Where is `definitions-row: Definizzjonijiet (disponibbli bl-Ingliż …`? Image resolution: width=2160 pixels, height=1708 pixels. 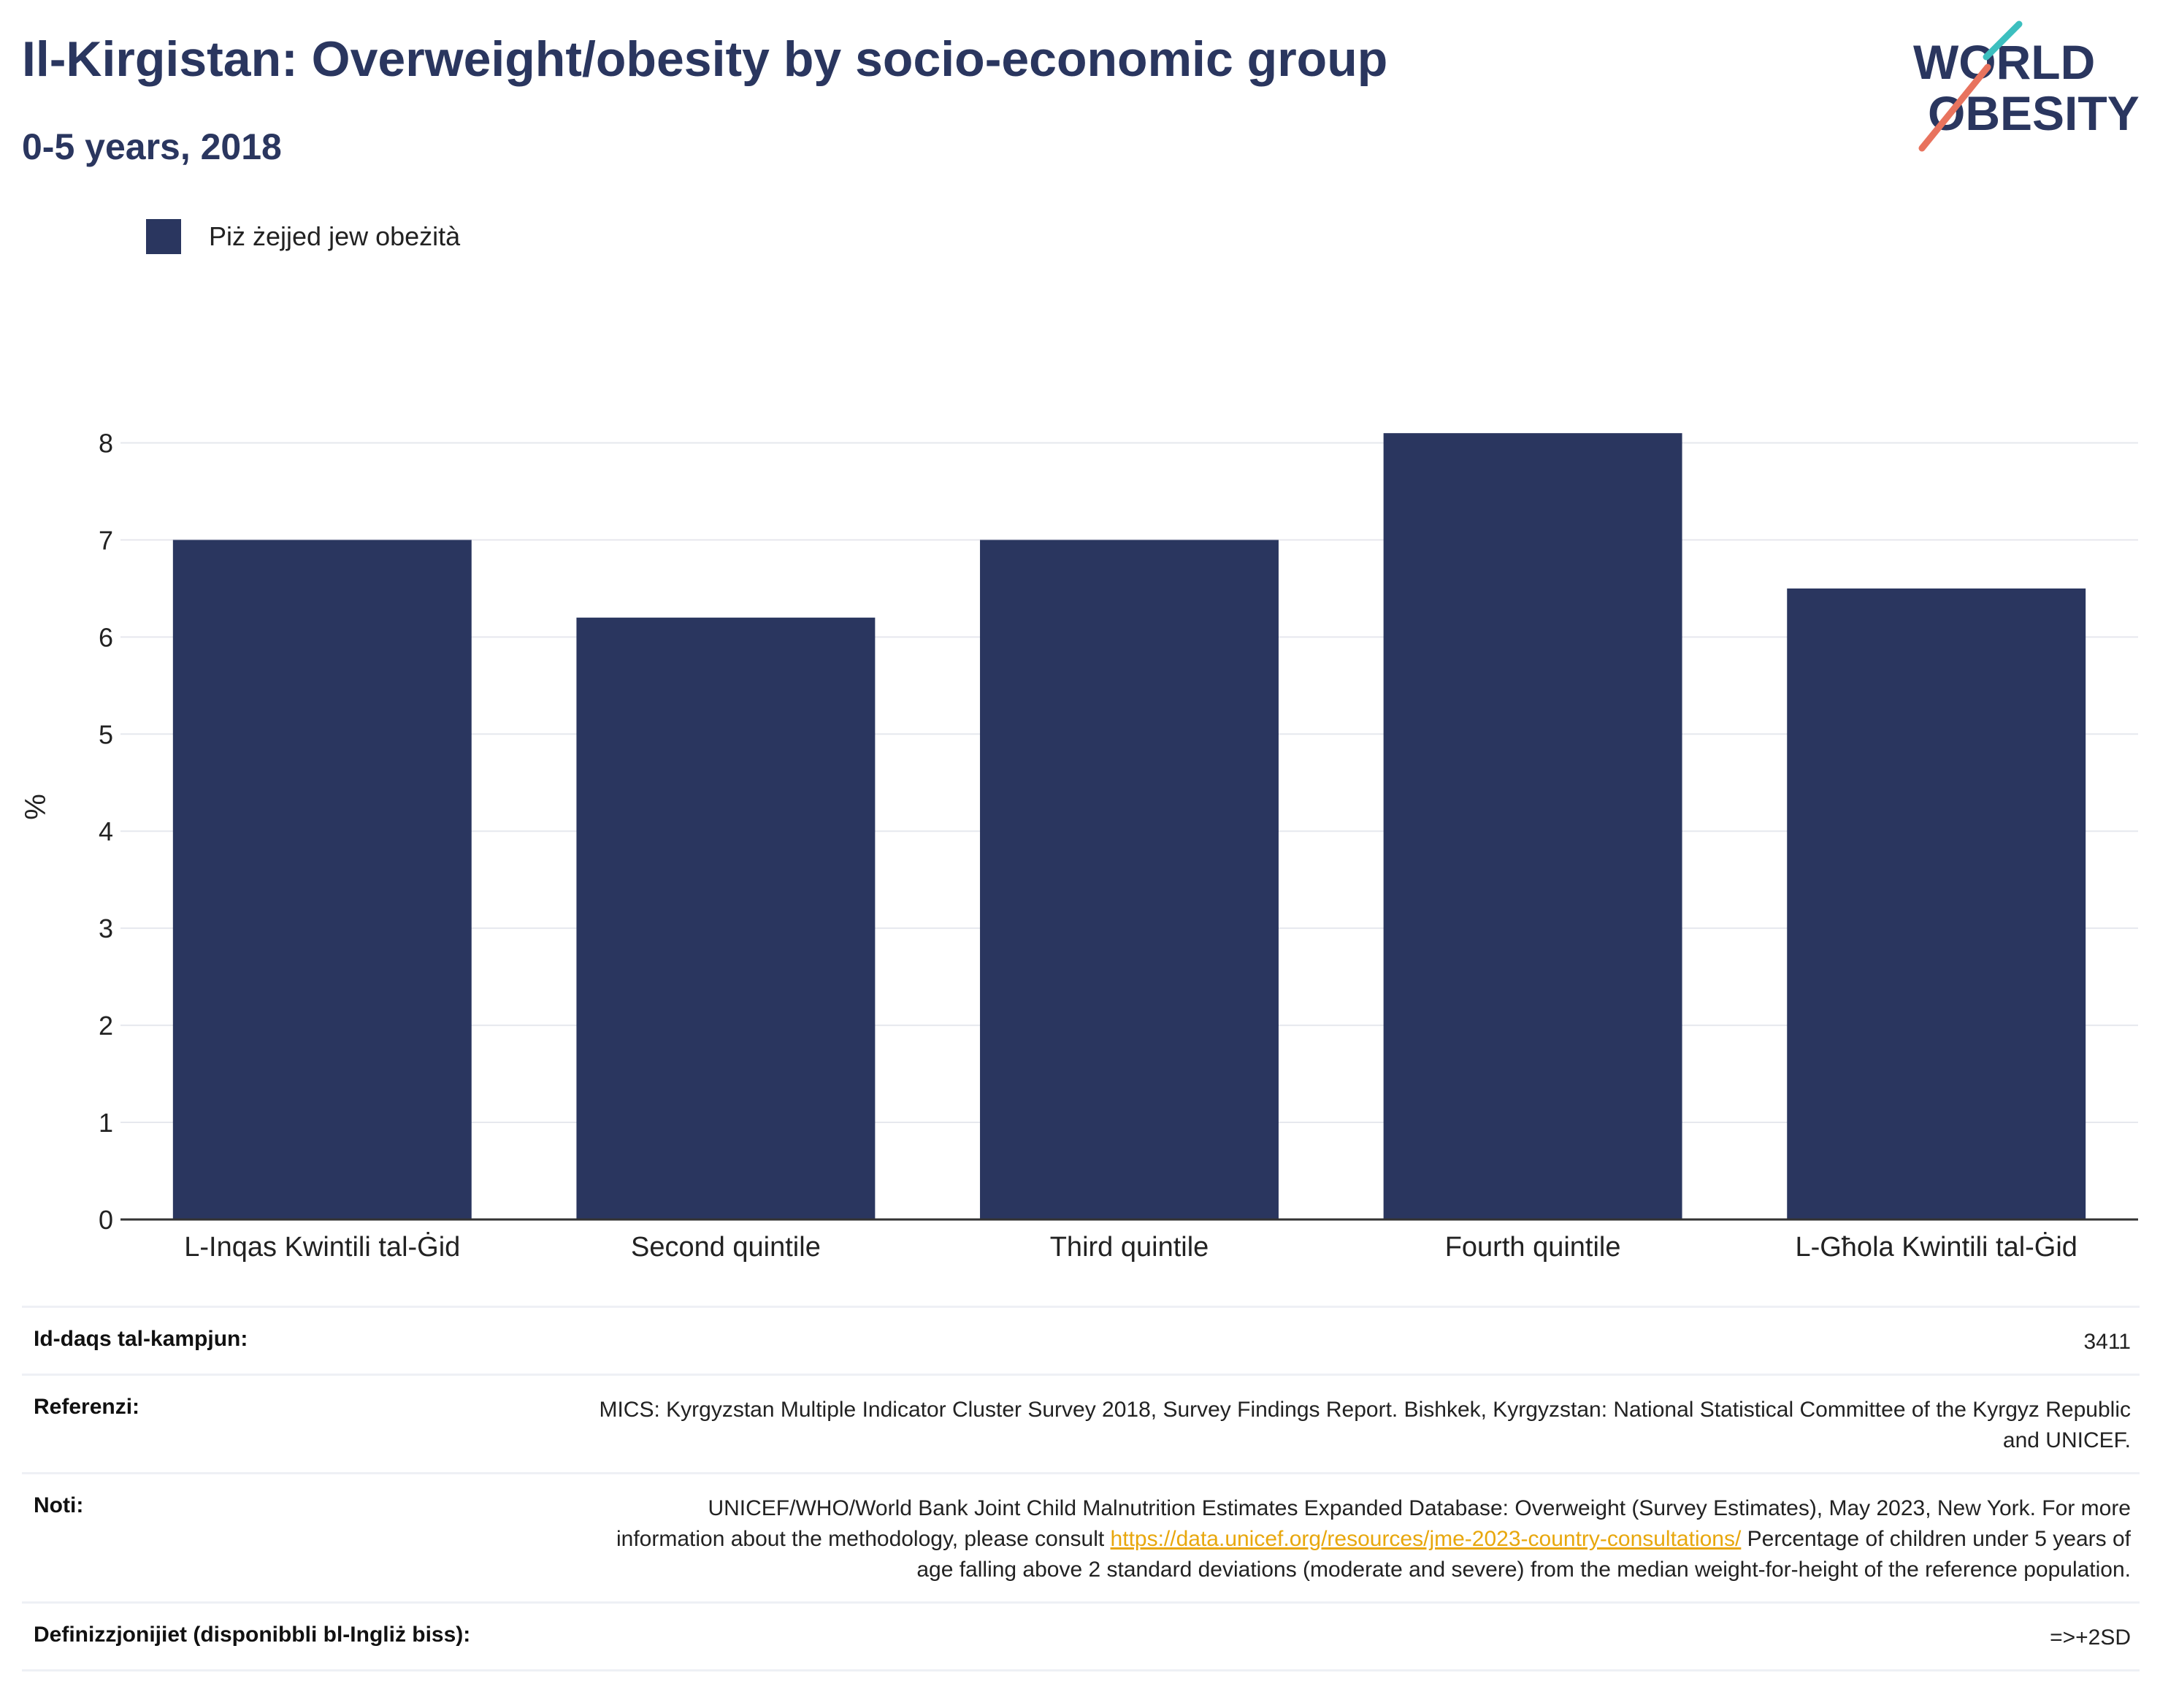 definitions-row: Definizzjonijiet (disponibbli bl-Ingliż … is located at coordinates (1081, 1636).